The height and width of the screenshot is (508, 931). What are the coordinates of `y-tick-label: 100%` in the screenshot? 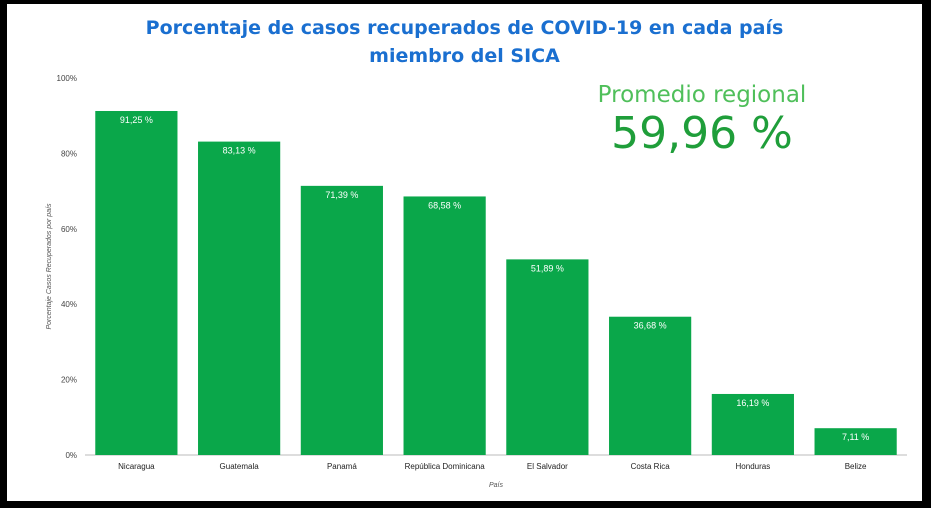 It's located at (67, 78).